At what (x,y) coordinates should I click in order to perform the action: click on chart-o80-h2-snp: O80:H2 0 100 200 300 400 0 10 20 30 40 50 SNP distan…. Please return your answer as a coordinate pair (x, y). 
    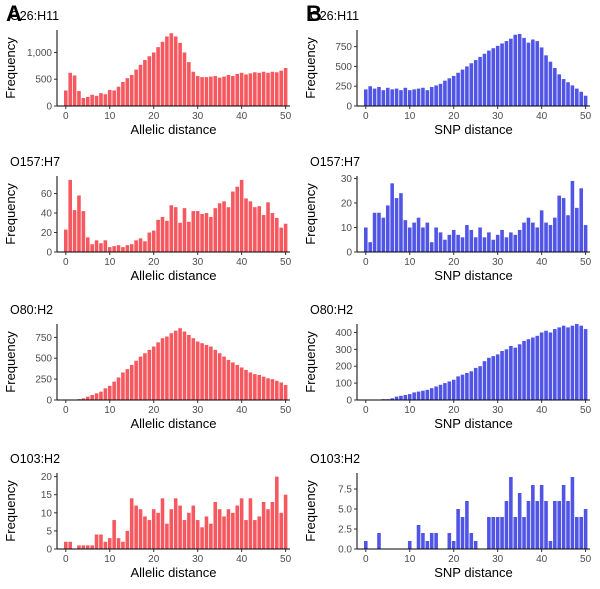
    Looking at the image, I should click on (447, 367).